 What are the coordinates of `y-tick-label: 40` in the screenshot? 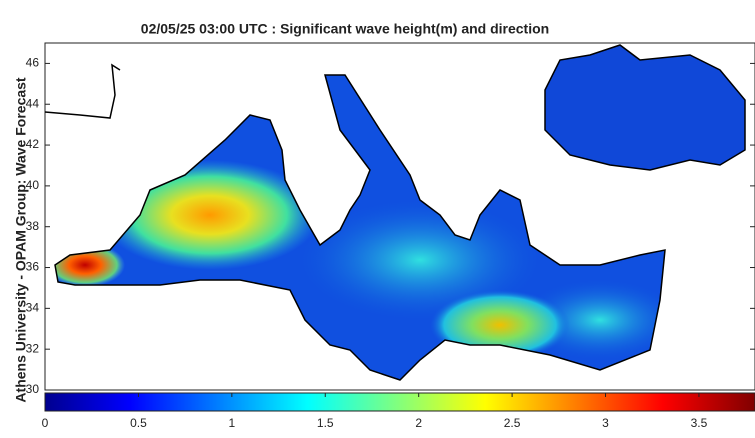 It's located at (33, 185).